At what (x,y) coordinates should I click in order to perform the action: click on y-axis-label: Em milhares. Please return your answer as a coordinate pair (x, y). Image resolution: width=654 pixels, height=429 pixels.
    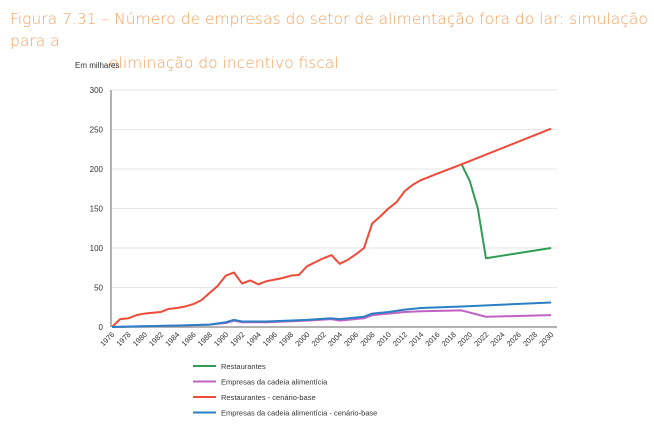
    Looking at the image, I should click on (97, 65).